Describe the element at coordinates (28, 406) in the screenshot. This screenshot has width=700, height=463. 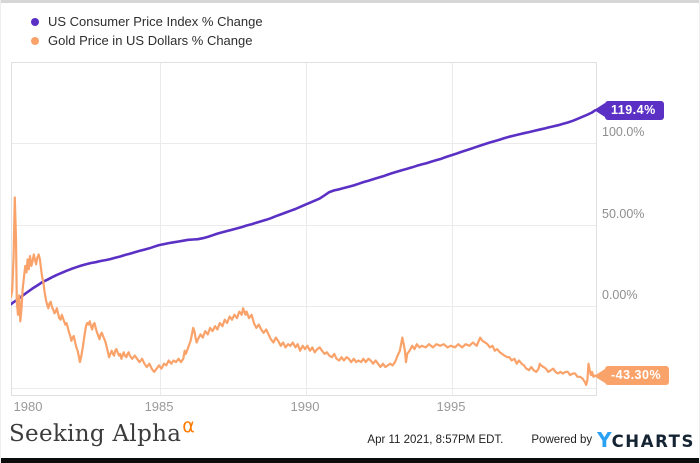
I see `x-tick-label: 1980` at that location.